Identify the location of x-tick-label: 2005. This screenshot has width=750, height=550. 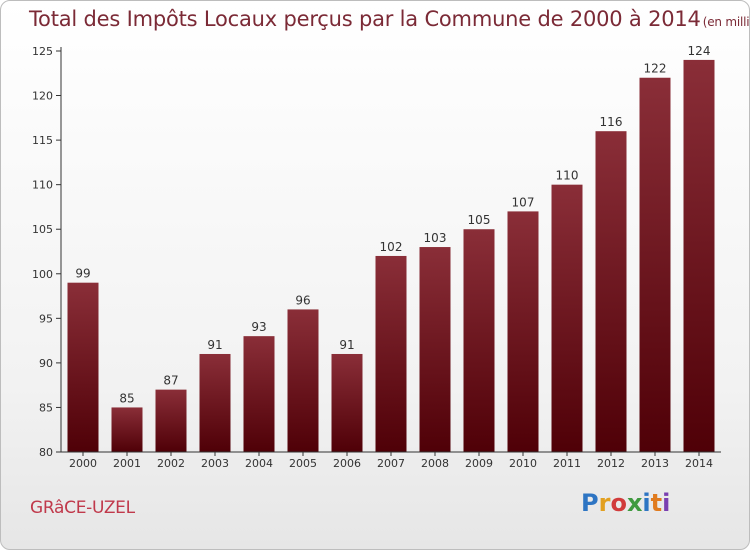
(303, 463).